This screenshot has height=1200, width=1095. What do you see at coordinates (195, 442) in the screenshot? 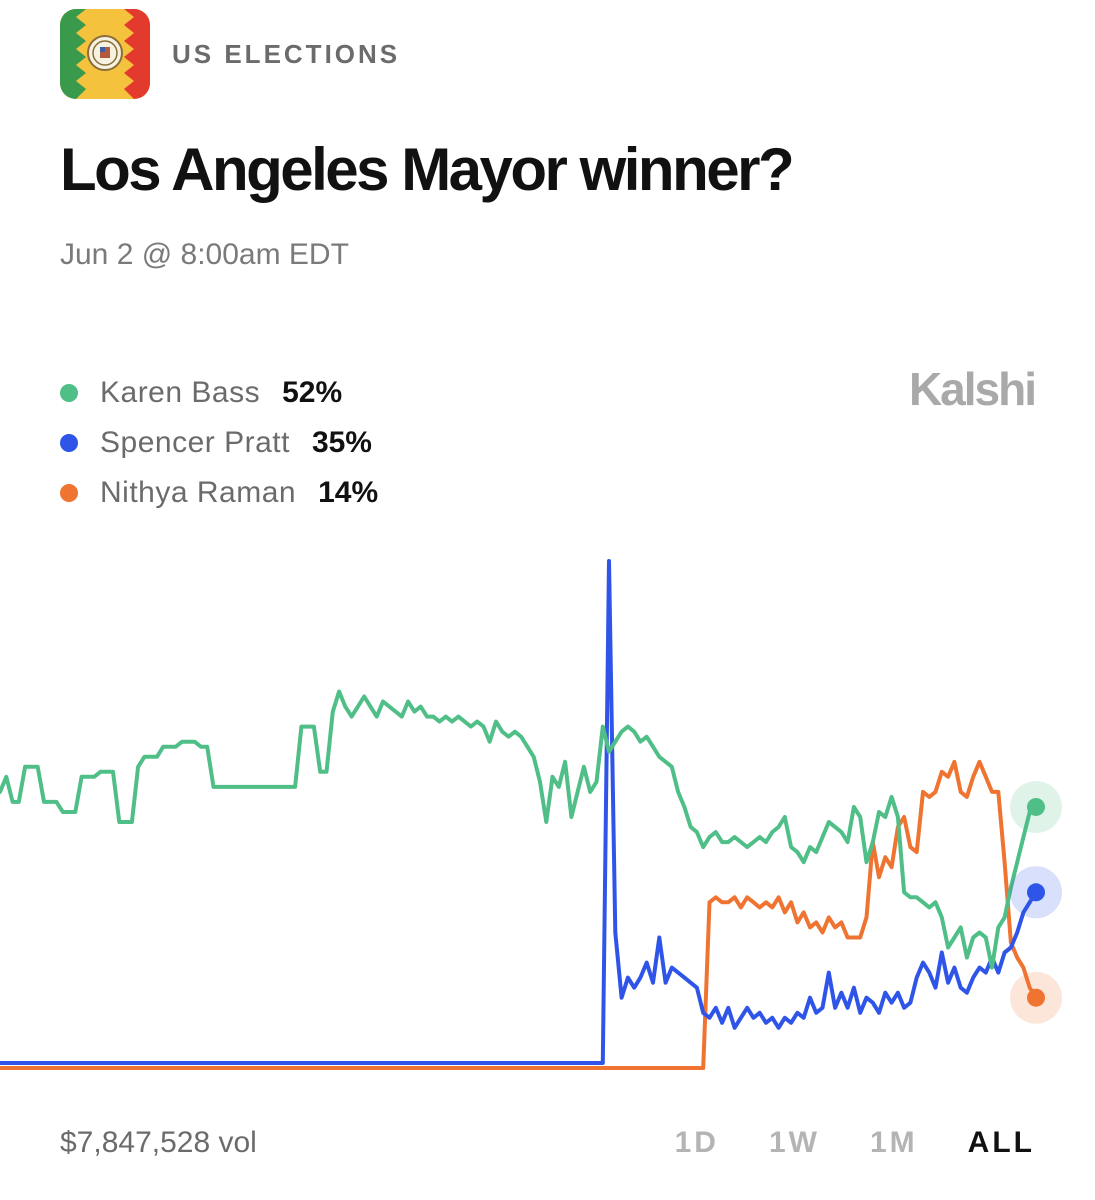
I see `legend-name: Spencer Pratt` at bounding box center [195, 442].